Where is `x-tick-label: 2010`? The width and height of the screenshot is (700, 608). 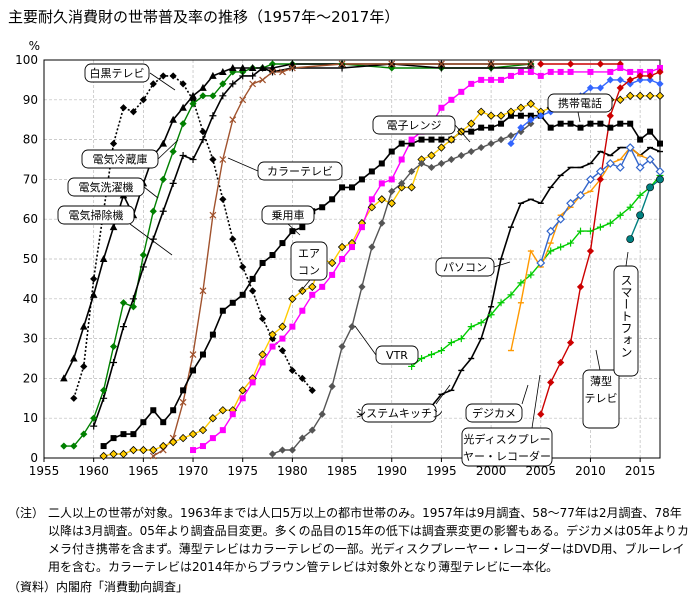 x-tick-label: 2010 is located at coordinates (590, 471).